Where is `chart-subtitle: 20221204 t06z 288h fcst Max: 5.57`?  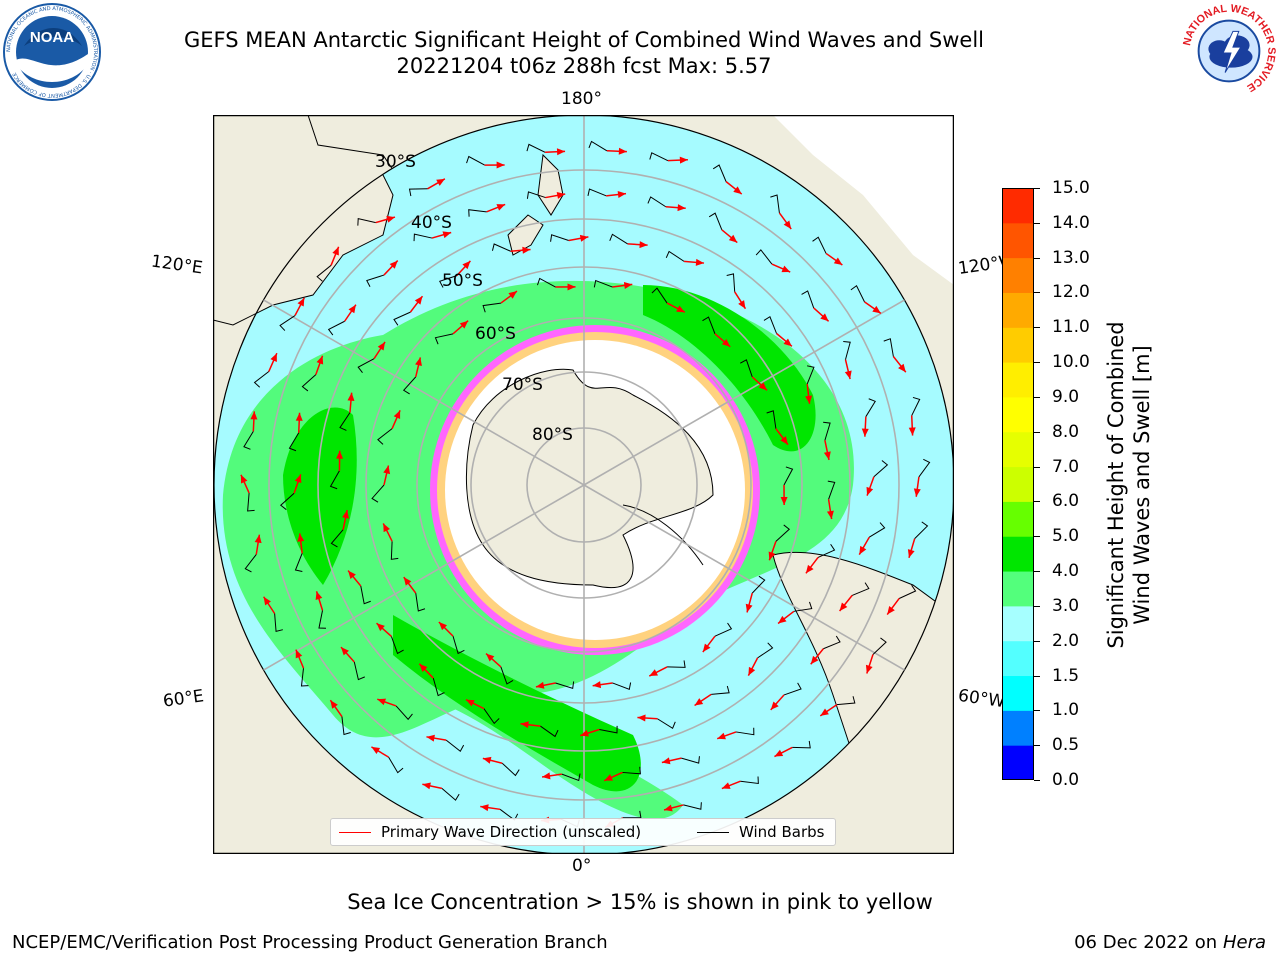
chart-subtitle: 20221204 t06z 288h fcst Max: 5.57 is located at coordinates (584, 66).